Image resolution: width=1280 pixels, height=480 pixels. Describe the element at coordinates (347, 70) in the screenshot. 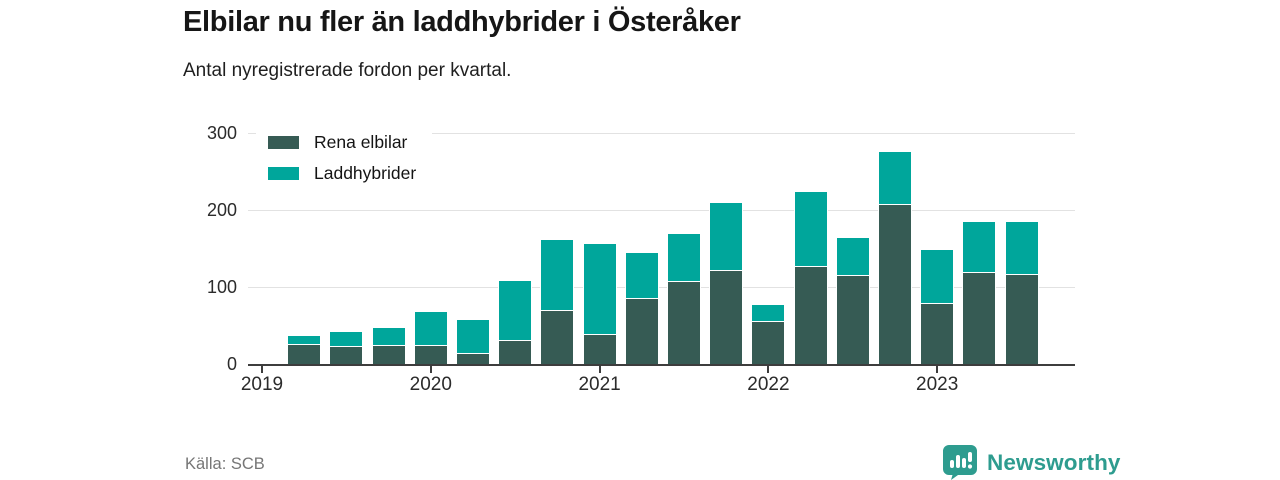

I see `chart-subtitle: Antal nyregistrerade fordon per kvartal.` at that location.